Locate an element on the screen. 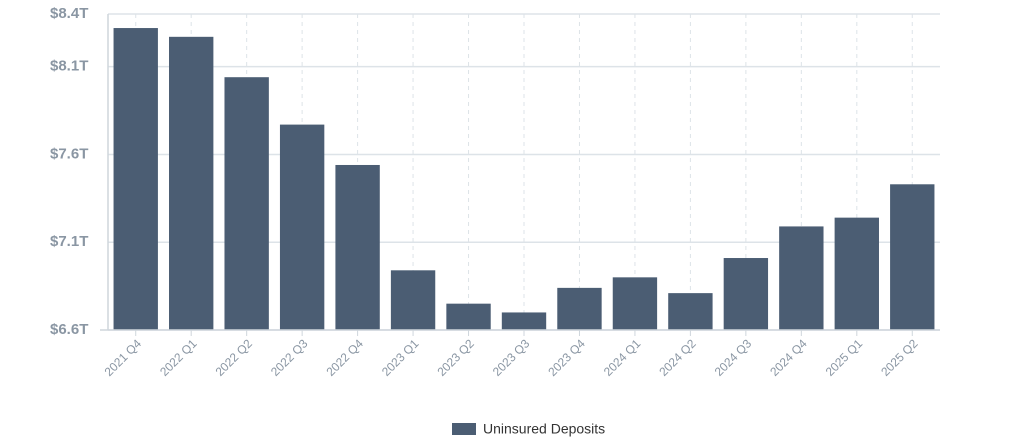 The image size is (1024, 447). y-tick-label: $7.1T is located at coordinates (69, 241).